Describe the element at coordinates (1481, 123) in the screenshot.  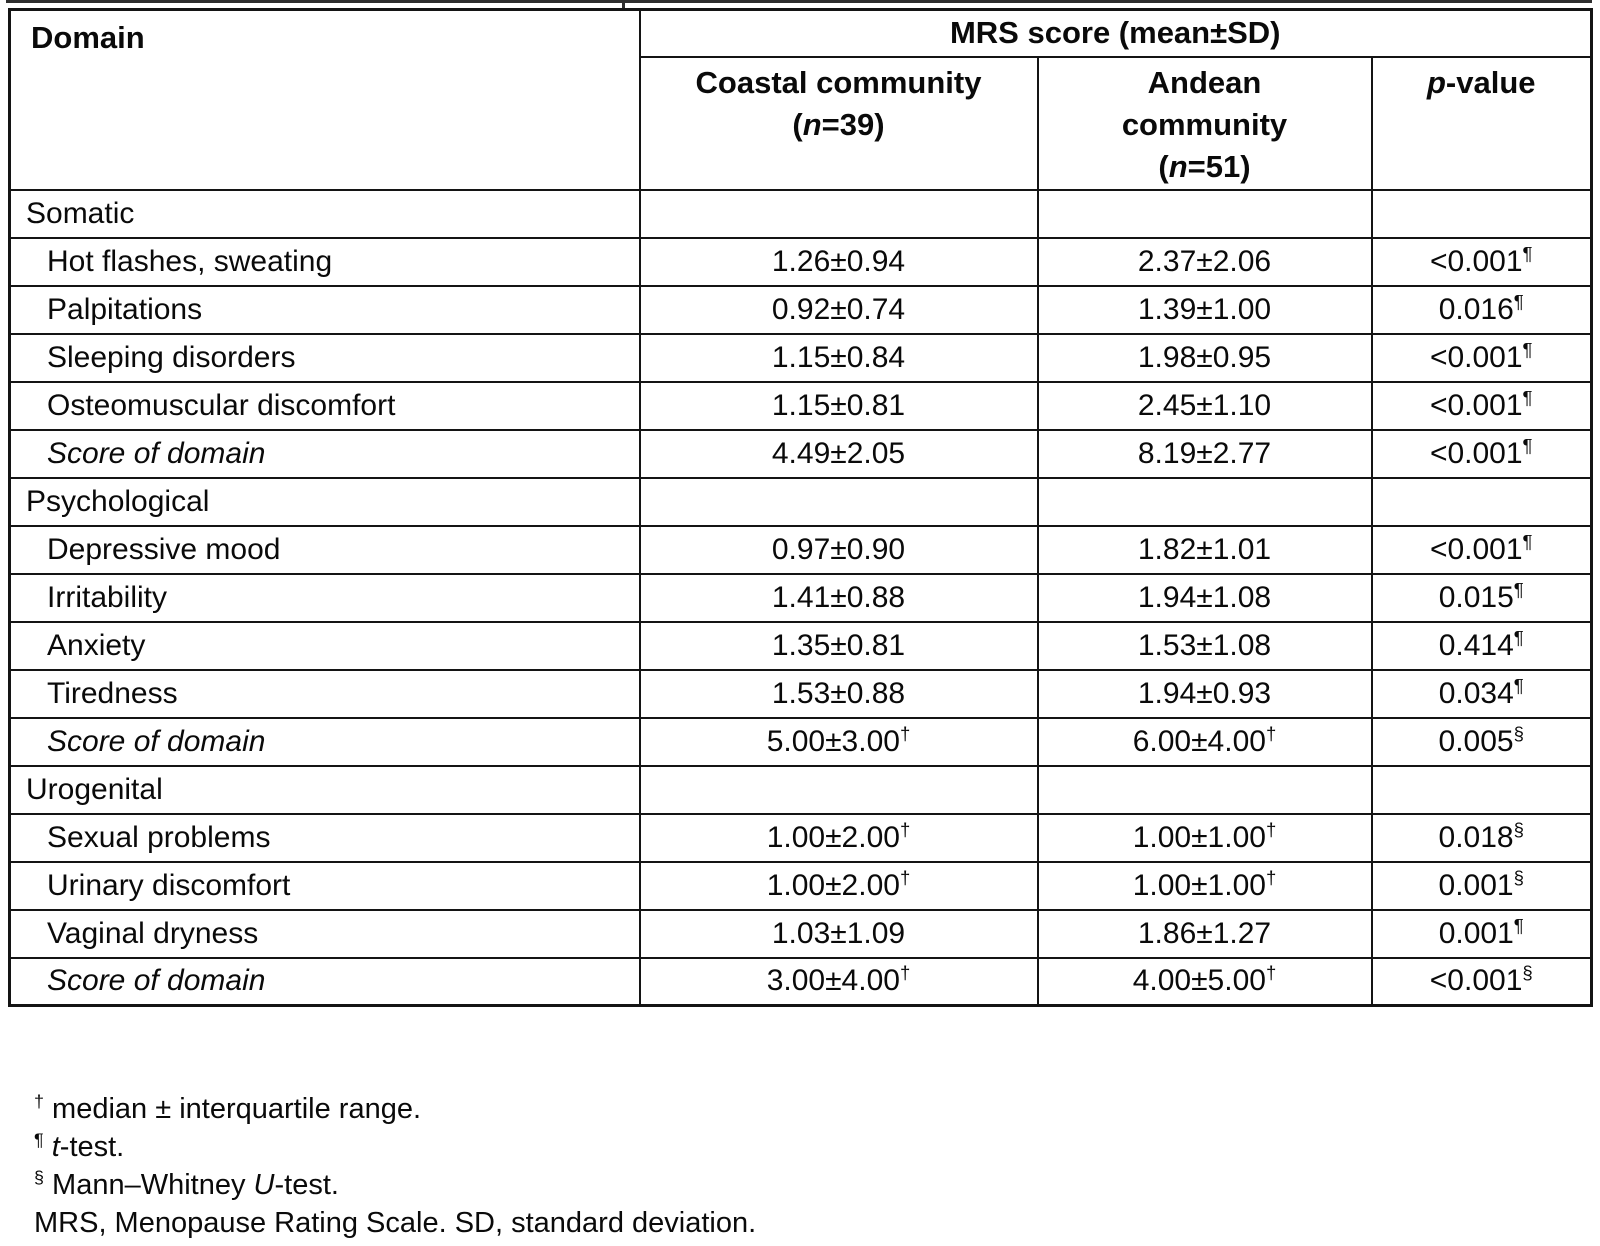
I see `column-header-p-value: p-value` at that location.